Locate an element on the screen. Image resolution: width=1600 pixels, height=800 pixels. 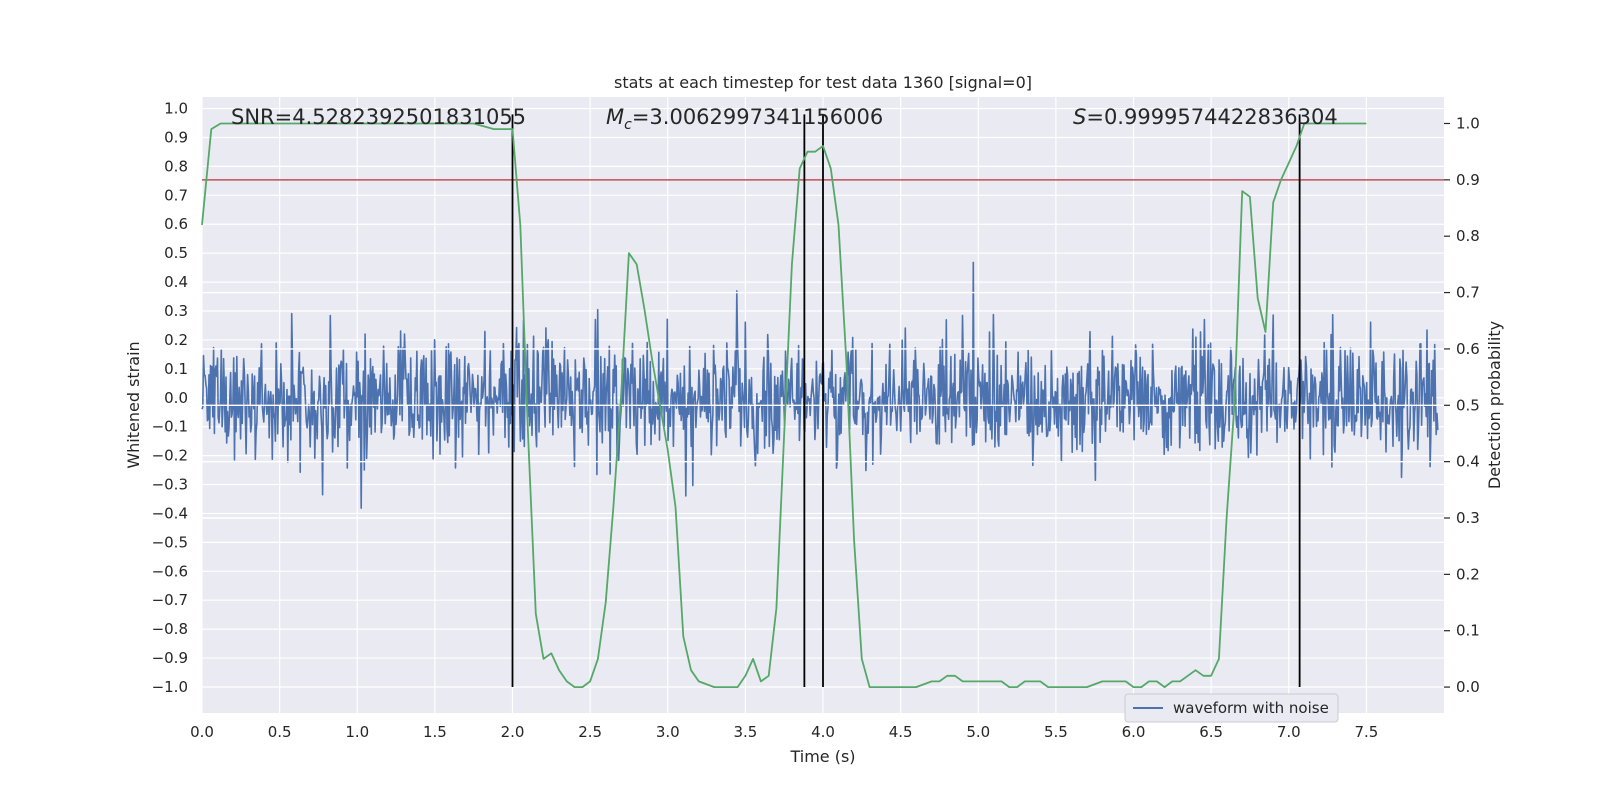
y-axis-left-title: Whitened strain is located at coordinates (133, 404).